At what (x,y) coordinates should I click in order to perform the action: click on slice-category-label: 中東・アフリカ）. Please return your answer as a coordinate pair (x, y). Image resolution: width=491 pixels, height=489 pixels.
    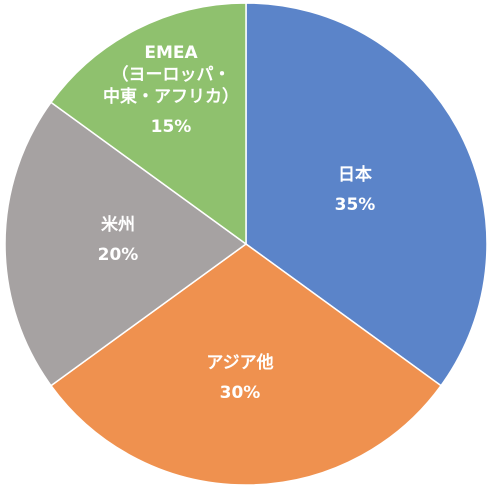
    Looking at the image, I should click on (171, 96).